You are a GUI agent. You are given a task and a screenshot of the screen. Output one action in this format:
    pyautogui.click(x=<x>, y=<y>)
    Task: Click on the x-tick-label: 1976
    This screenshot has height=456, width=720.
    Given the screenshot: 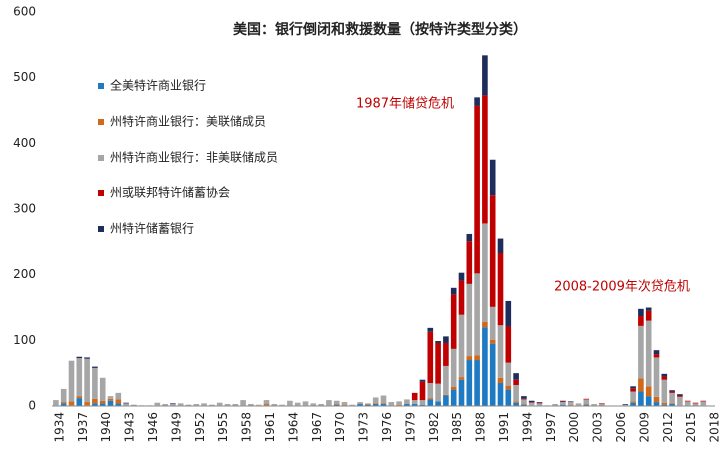 What is the action you would take?
    pyautogui.click(x=387, y=427)
    